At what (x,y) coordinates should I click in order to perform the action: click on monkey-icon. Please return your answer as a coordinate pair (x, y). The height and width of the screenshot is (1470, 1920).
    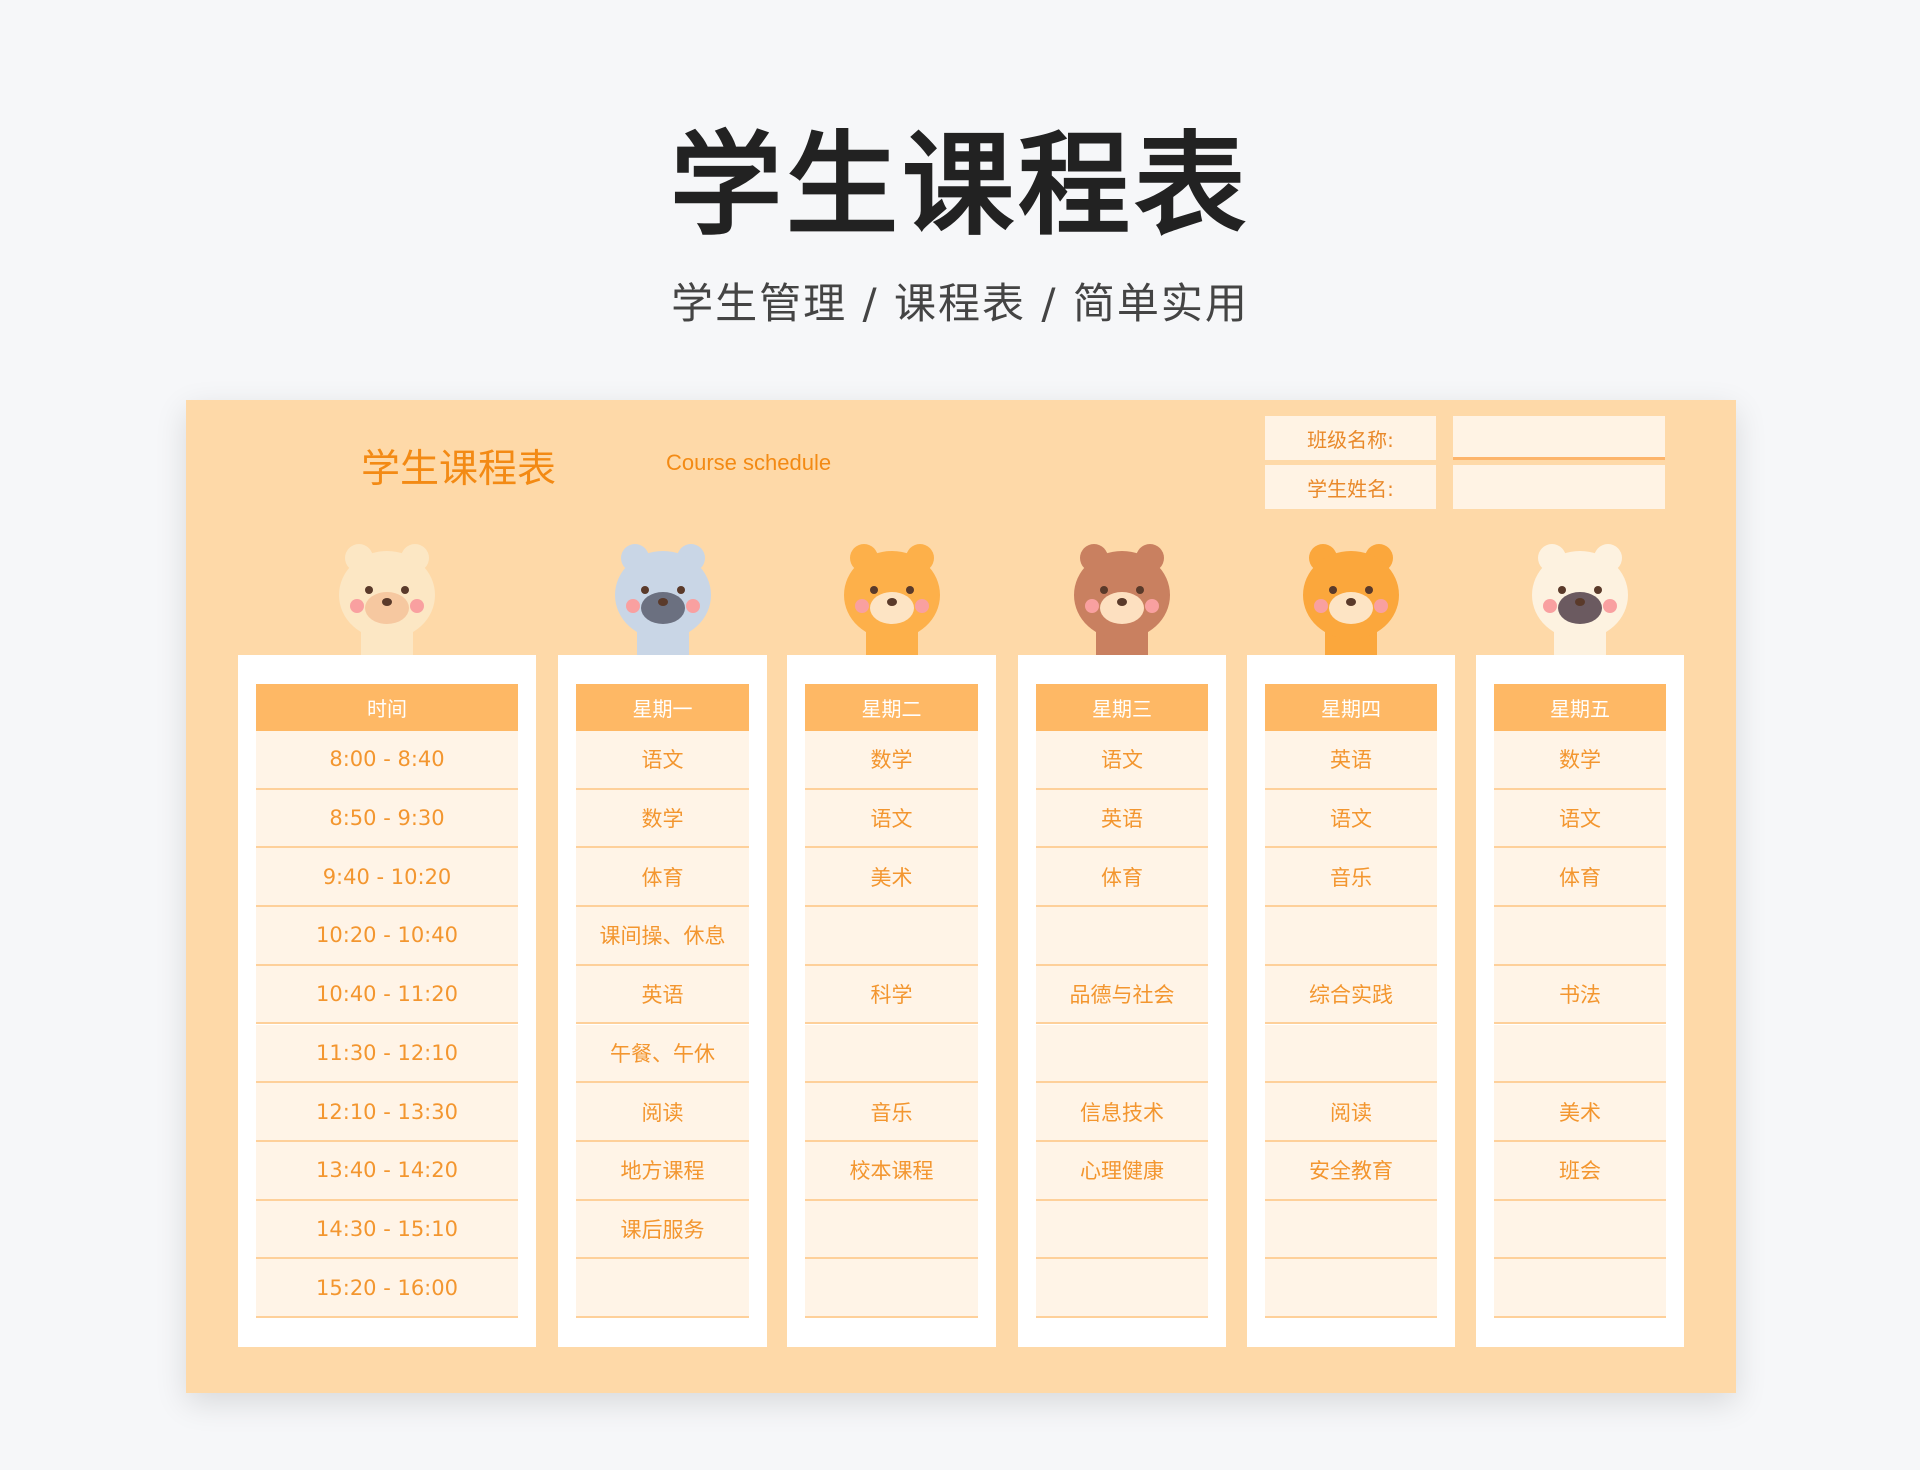
    Looking at the image, I should click on (1122, 600).